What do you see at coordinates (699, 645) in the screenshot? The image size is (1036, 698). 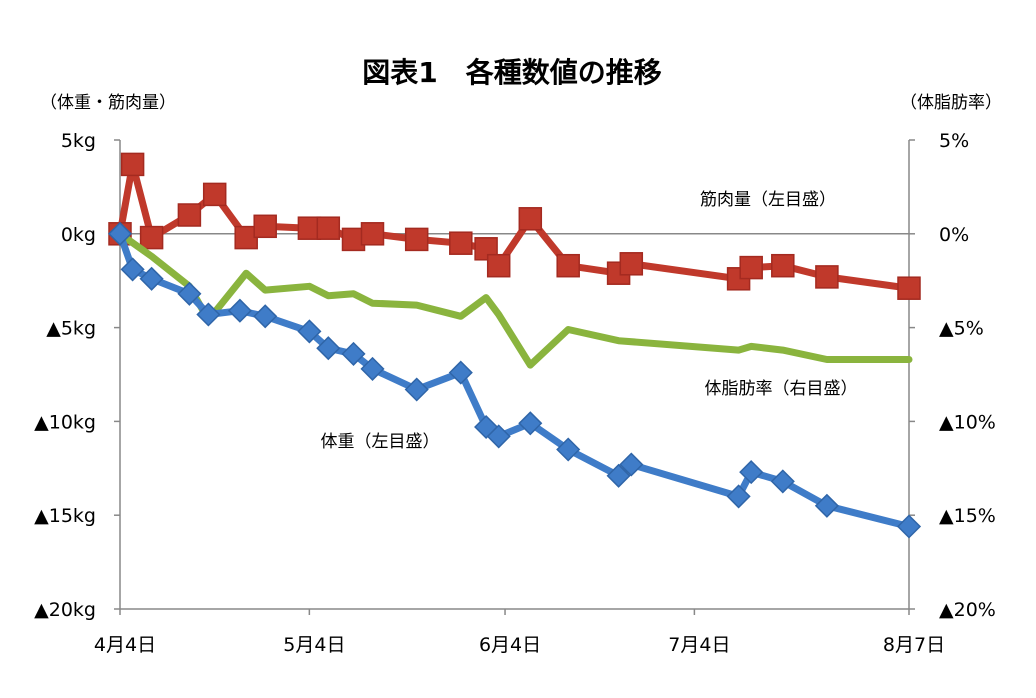 I see `x-tick-label: 7月4日` at bounding box center [699, 645].